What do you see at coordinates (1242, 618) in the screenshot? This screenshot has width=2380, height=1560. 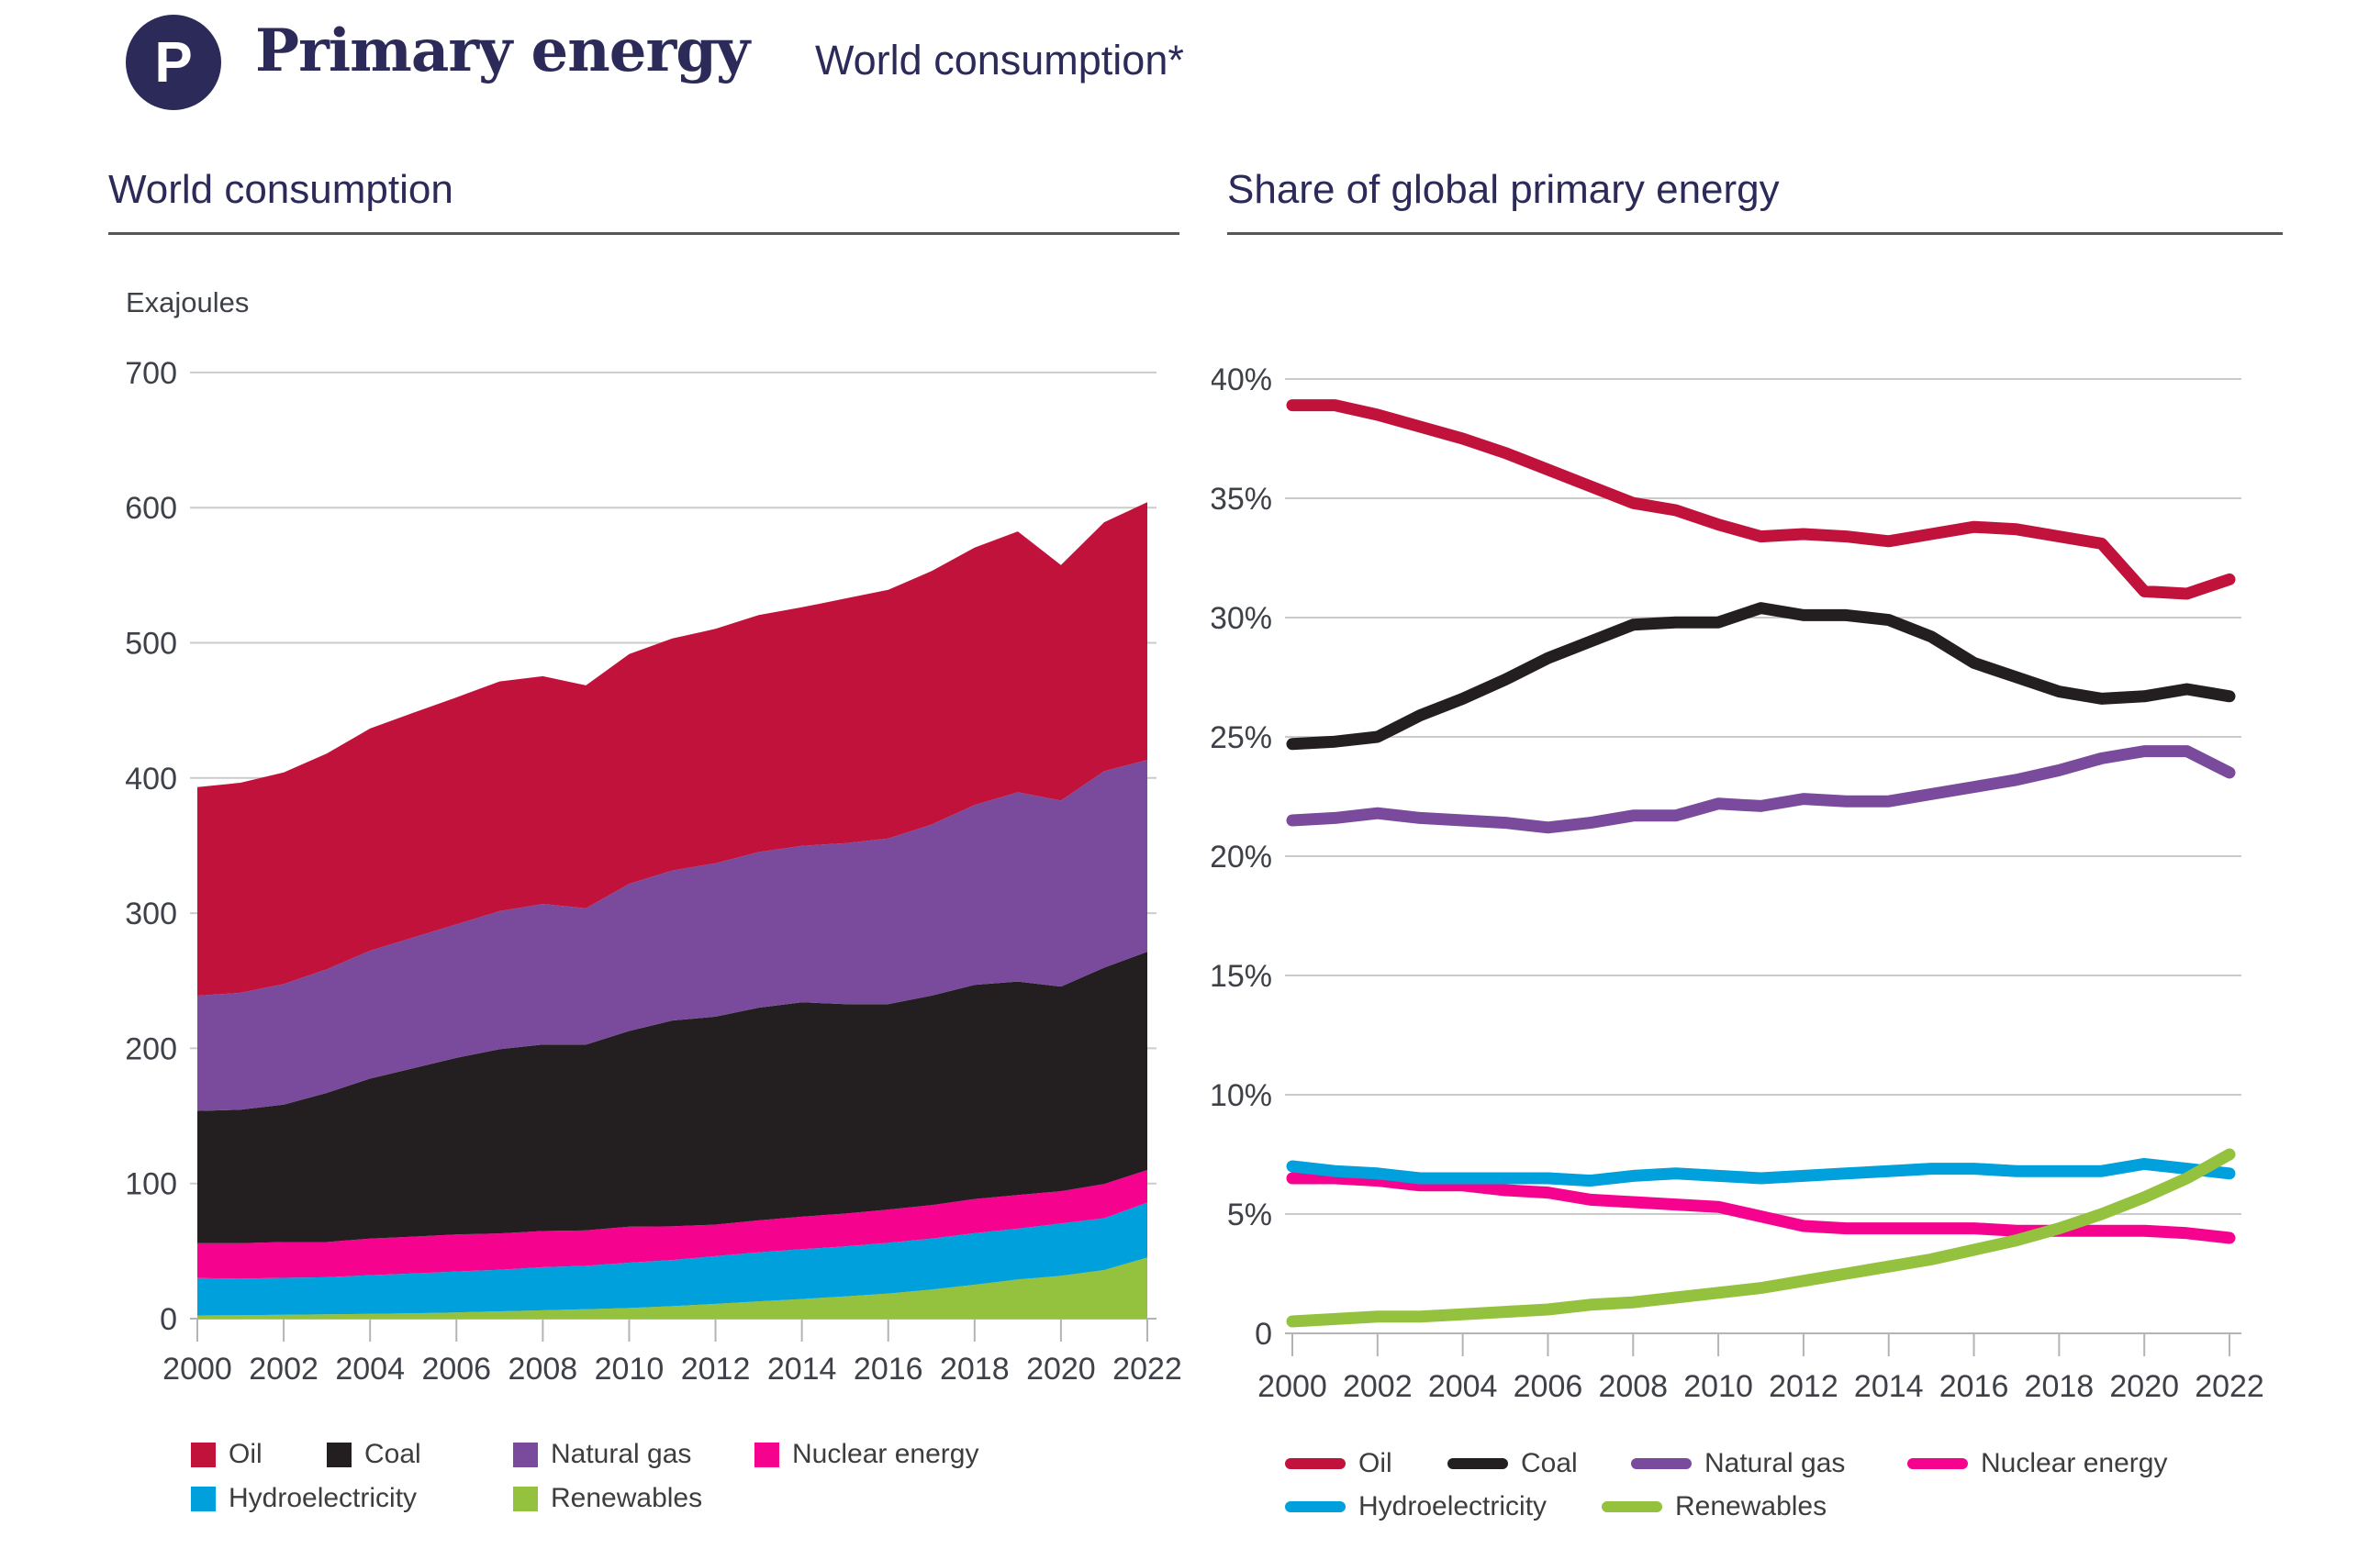 I see `y-tick-label: 30%` at bounding box center [1242, 618].